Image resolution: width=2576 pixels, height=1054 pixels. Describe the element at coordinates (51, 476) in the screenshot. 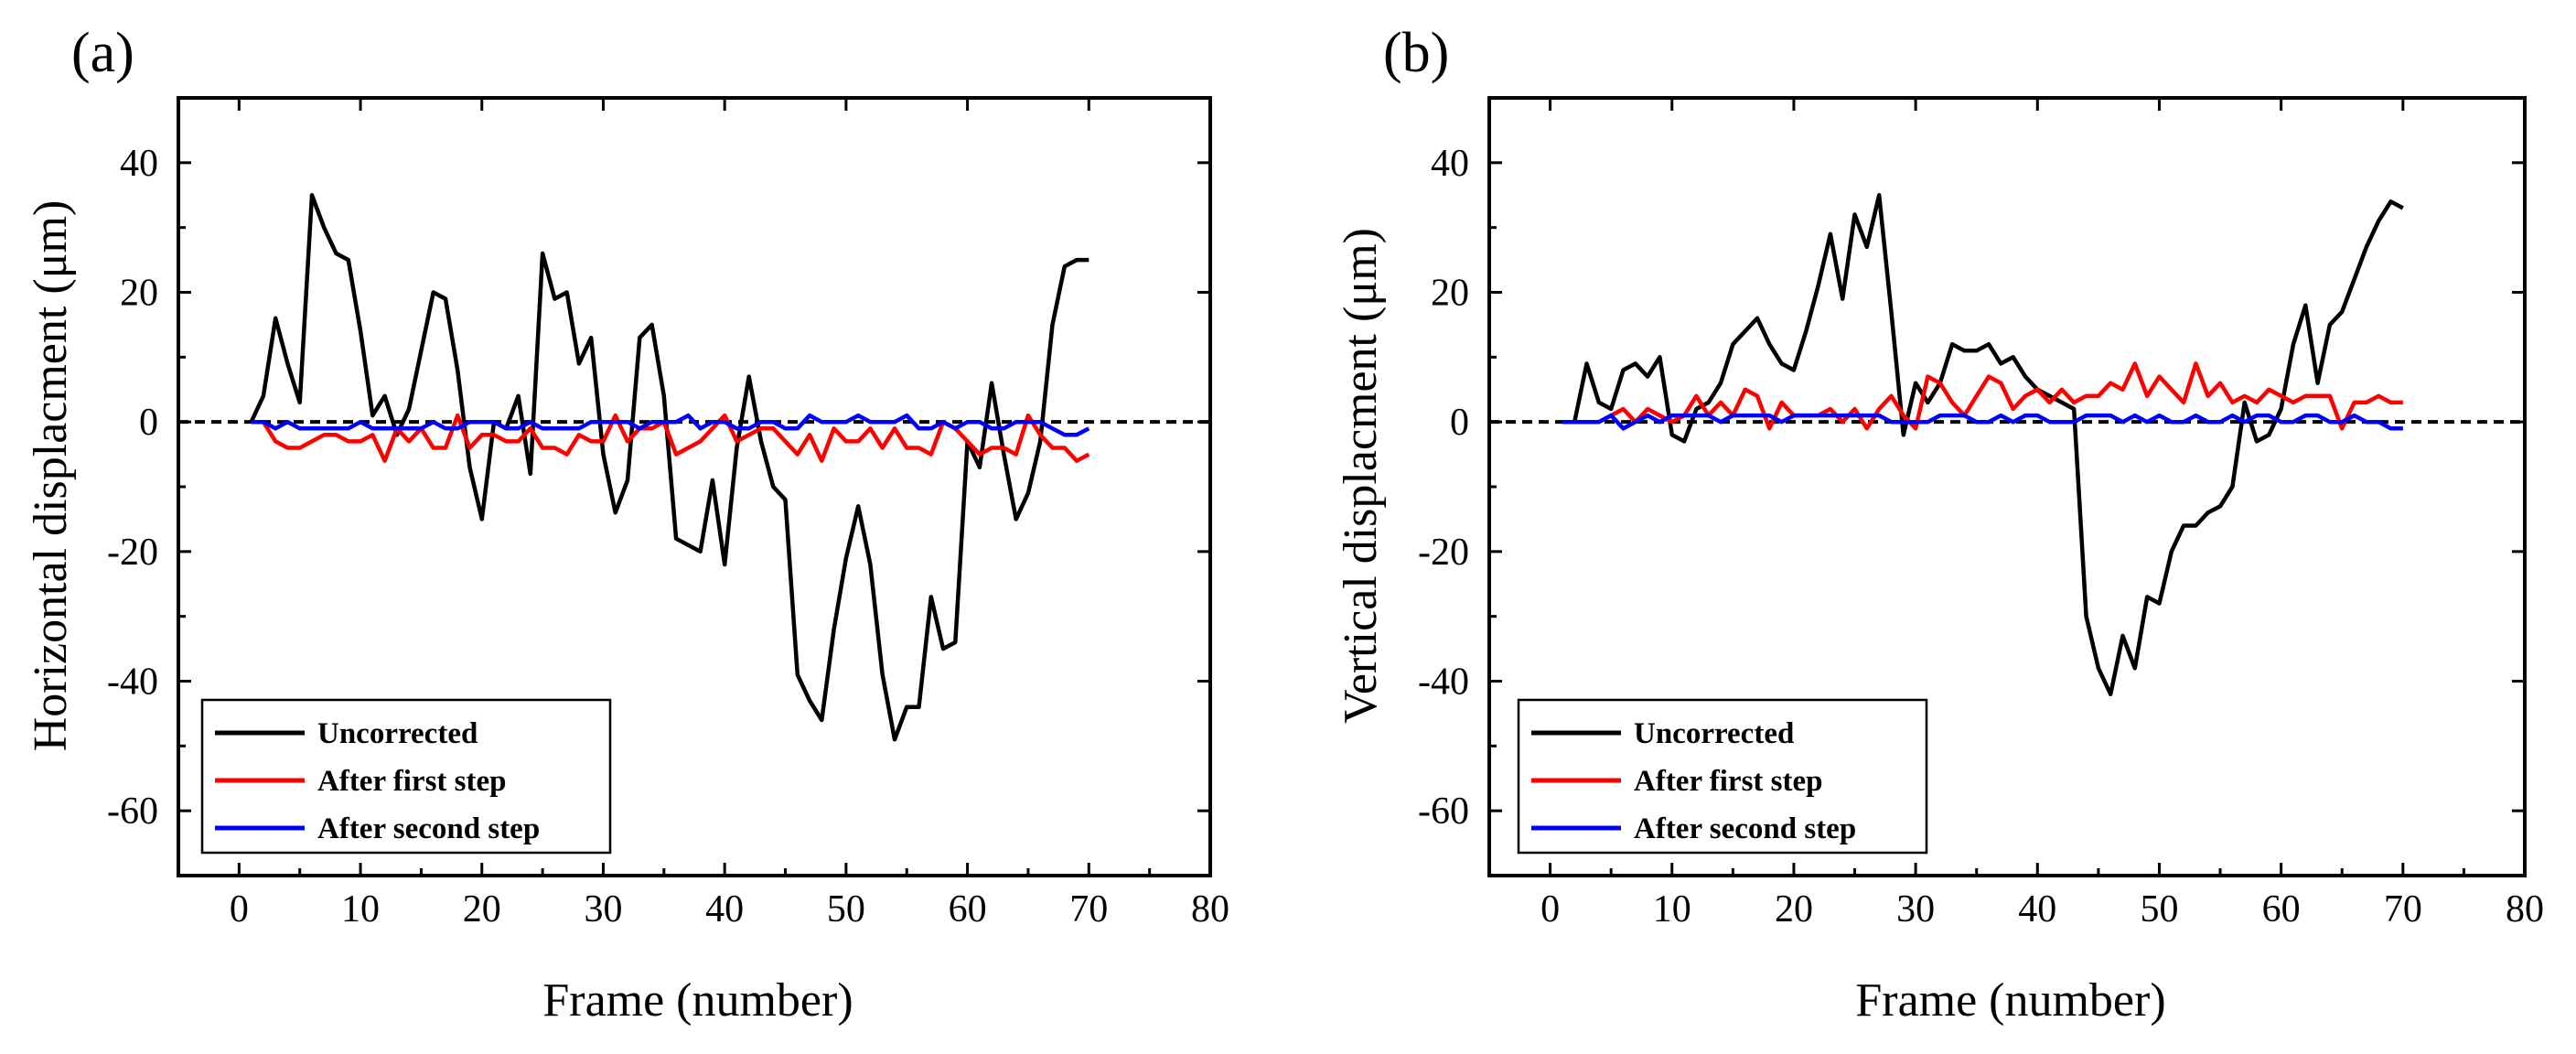

I see `y-axis-title-a: Horizontal displacment (μm)` at that location.